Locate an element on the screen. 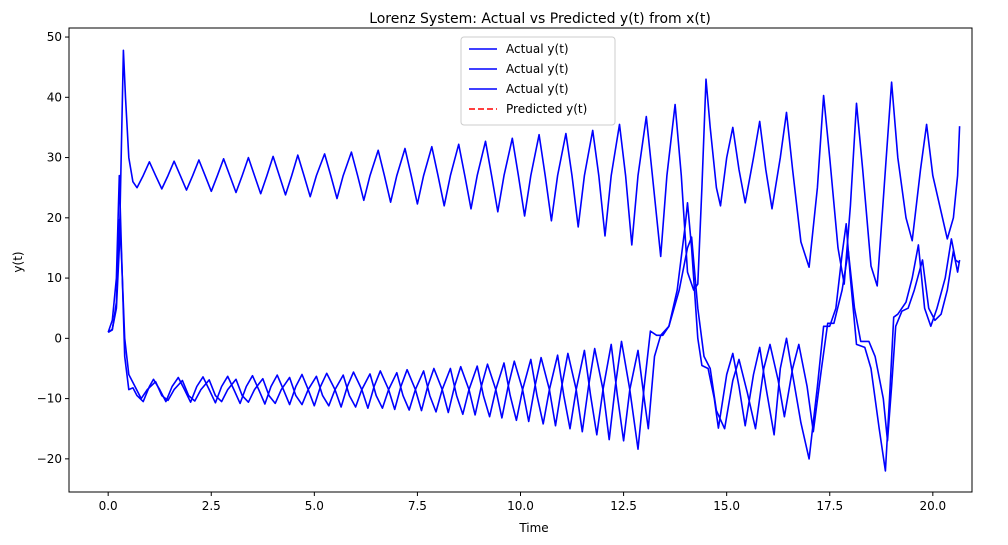  x-tick-label: 7.5 is located at coordinates (417, 506).